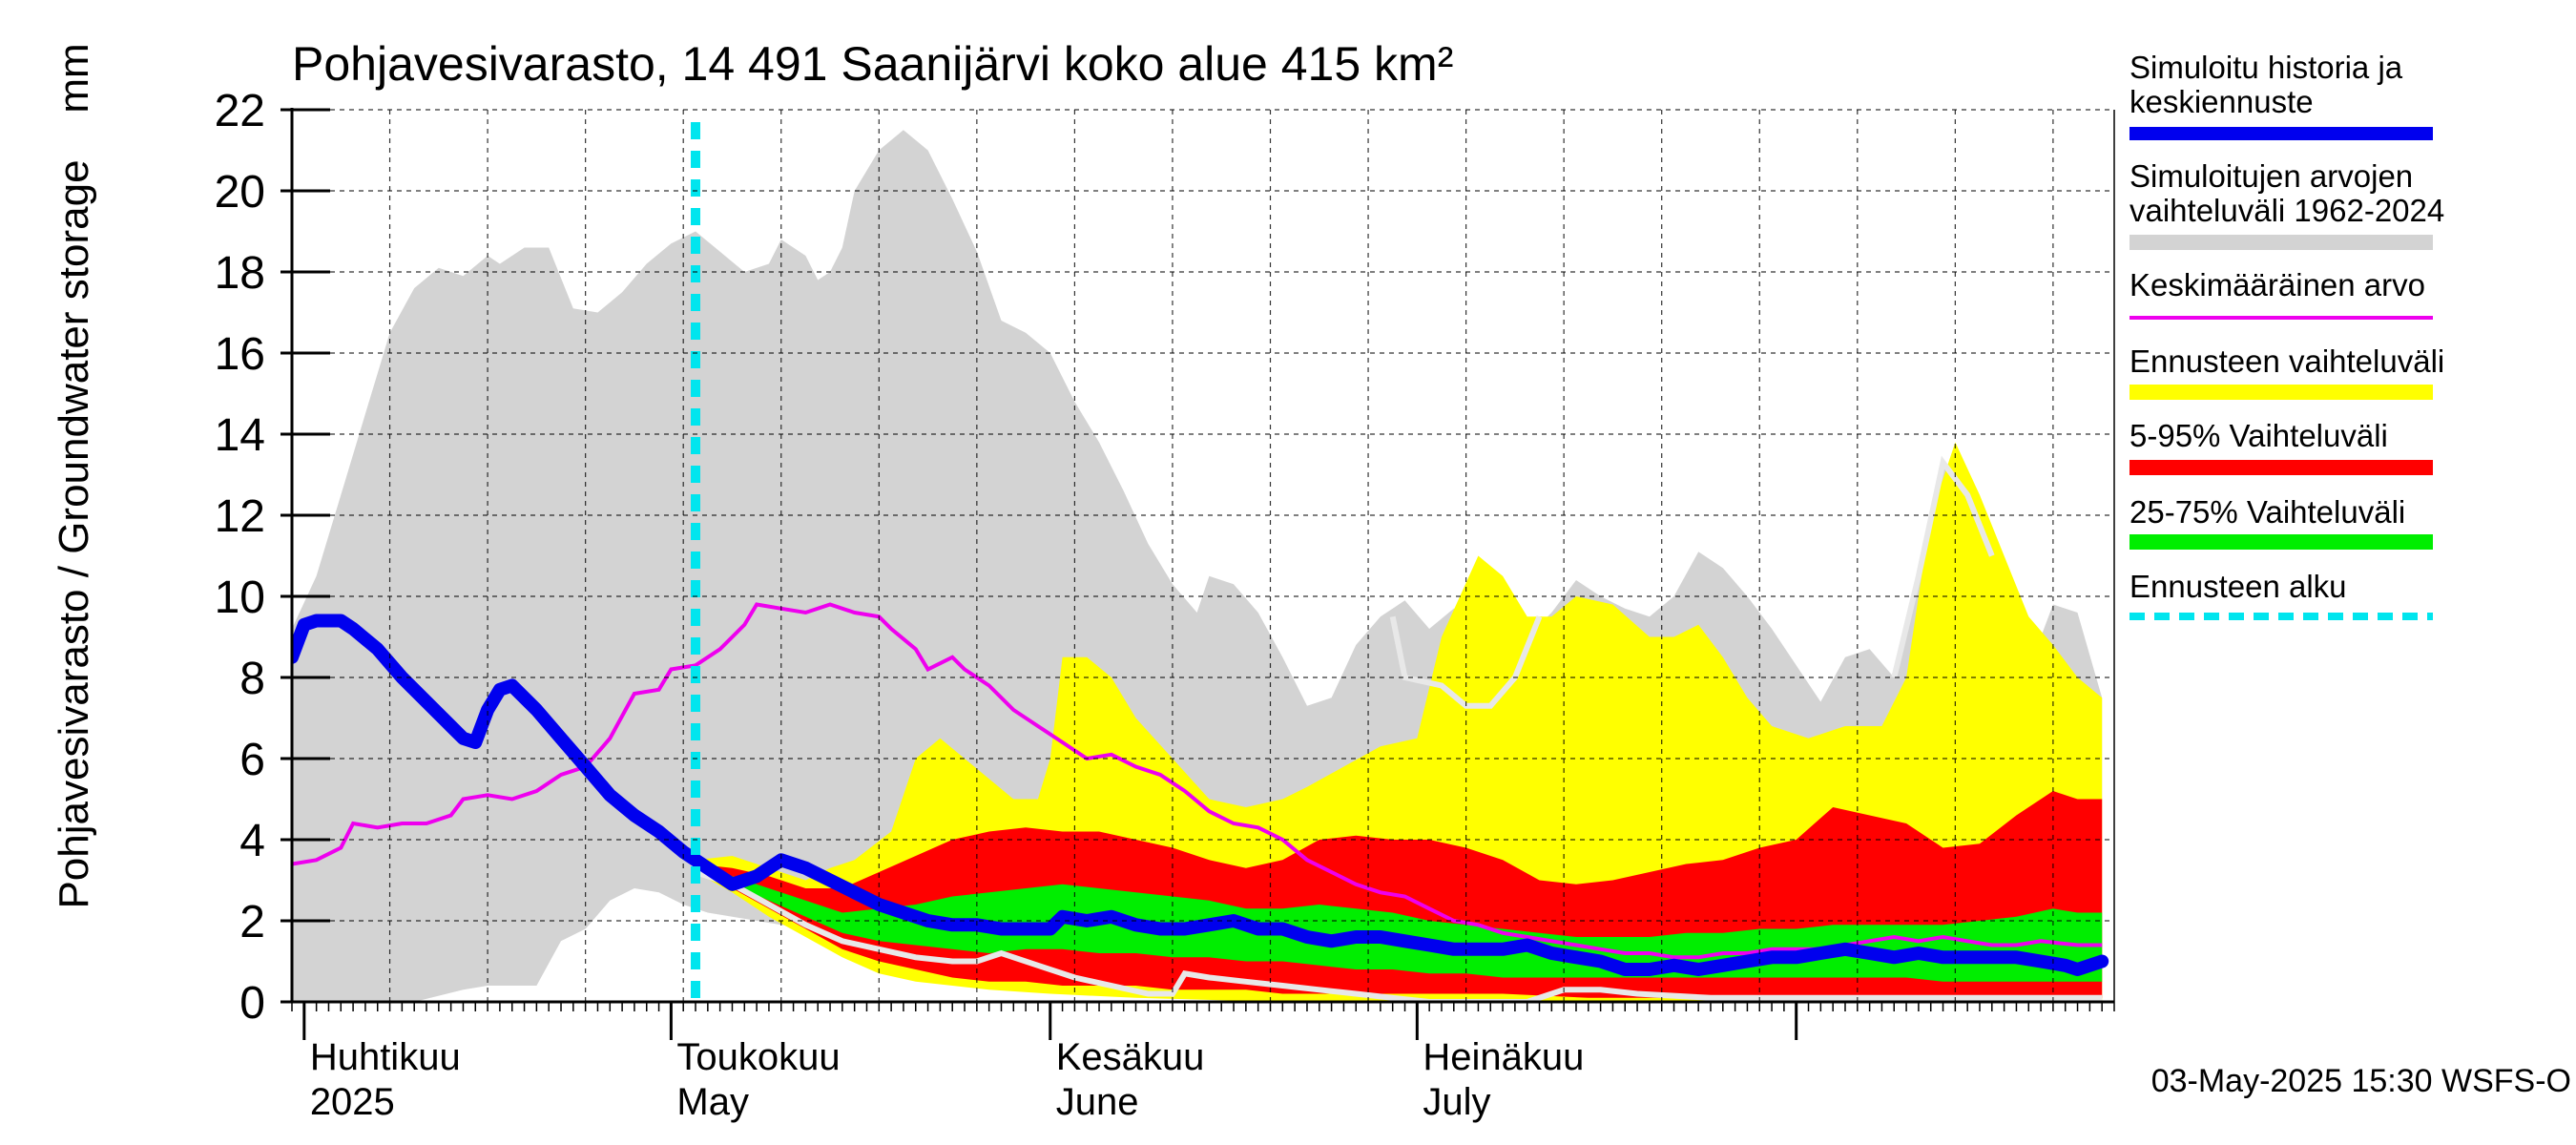 The image size is (2576, 1145). I want to click on y-axis-label: Pohjavesivarasto / Groundwater storage, so click(74, 533).